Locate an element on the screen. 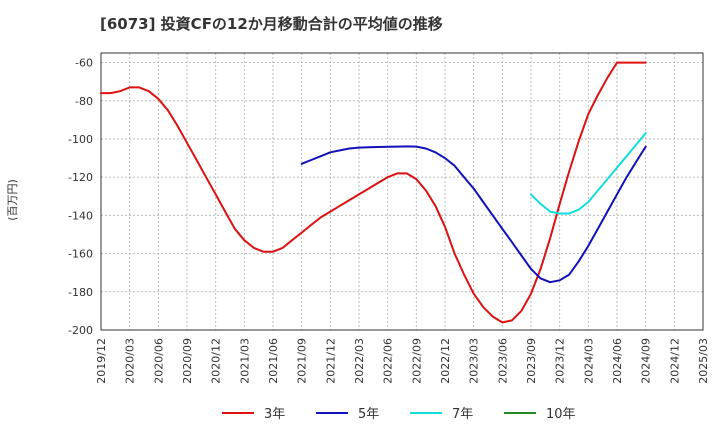 Image resolution: width=720 pixels, height=444 pixels. y-tick-label: -200 is located at coordinates (80, 330).